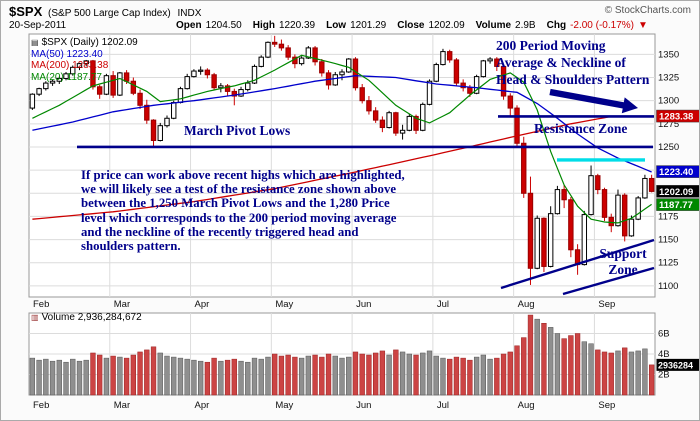 Image resolution: width=700 pixels, height=421 pixels. I want to click on annotation-march-pivot-lows: March Pivot Lows, so click(237, 130).